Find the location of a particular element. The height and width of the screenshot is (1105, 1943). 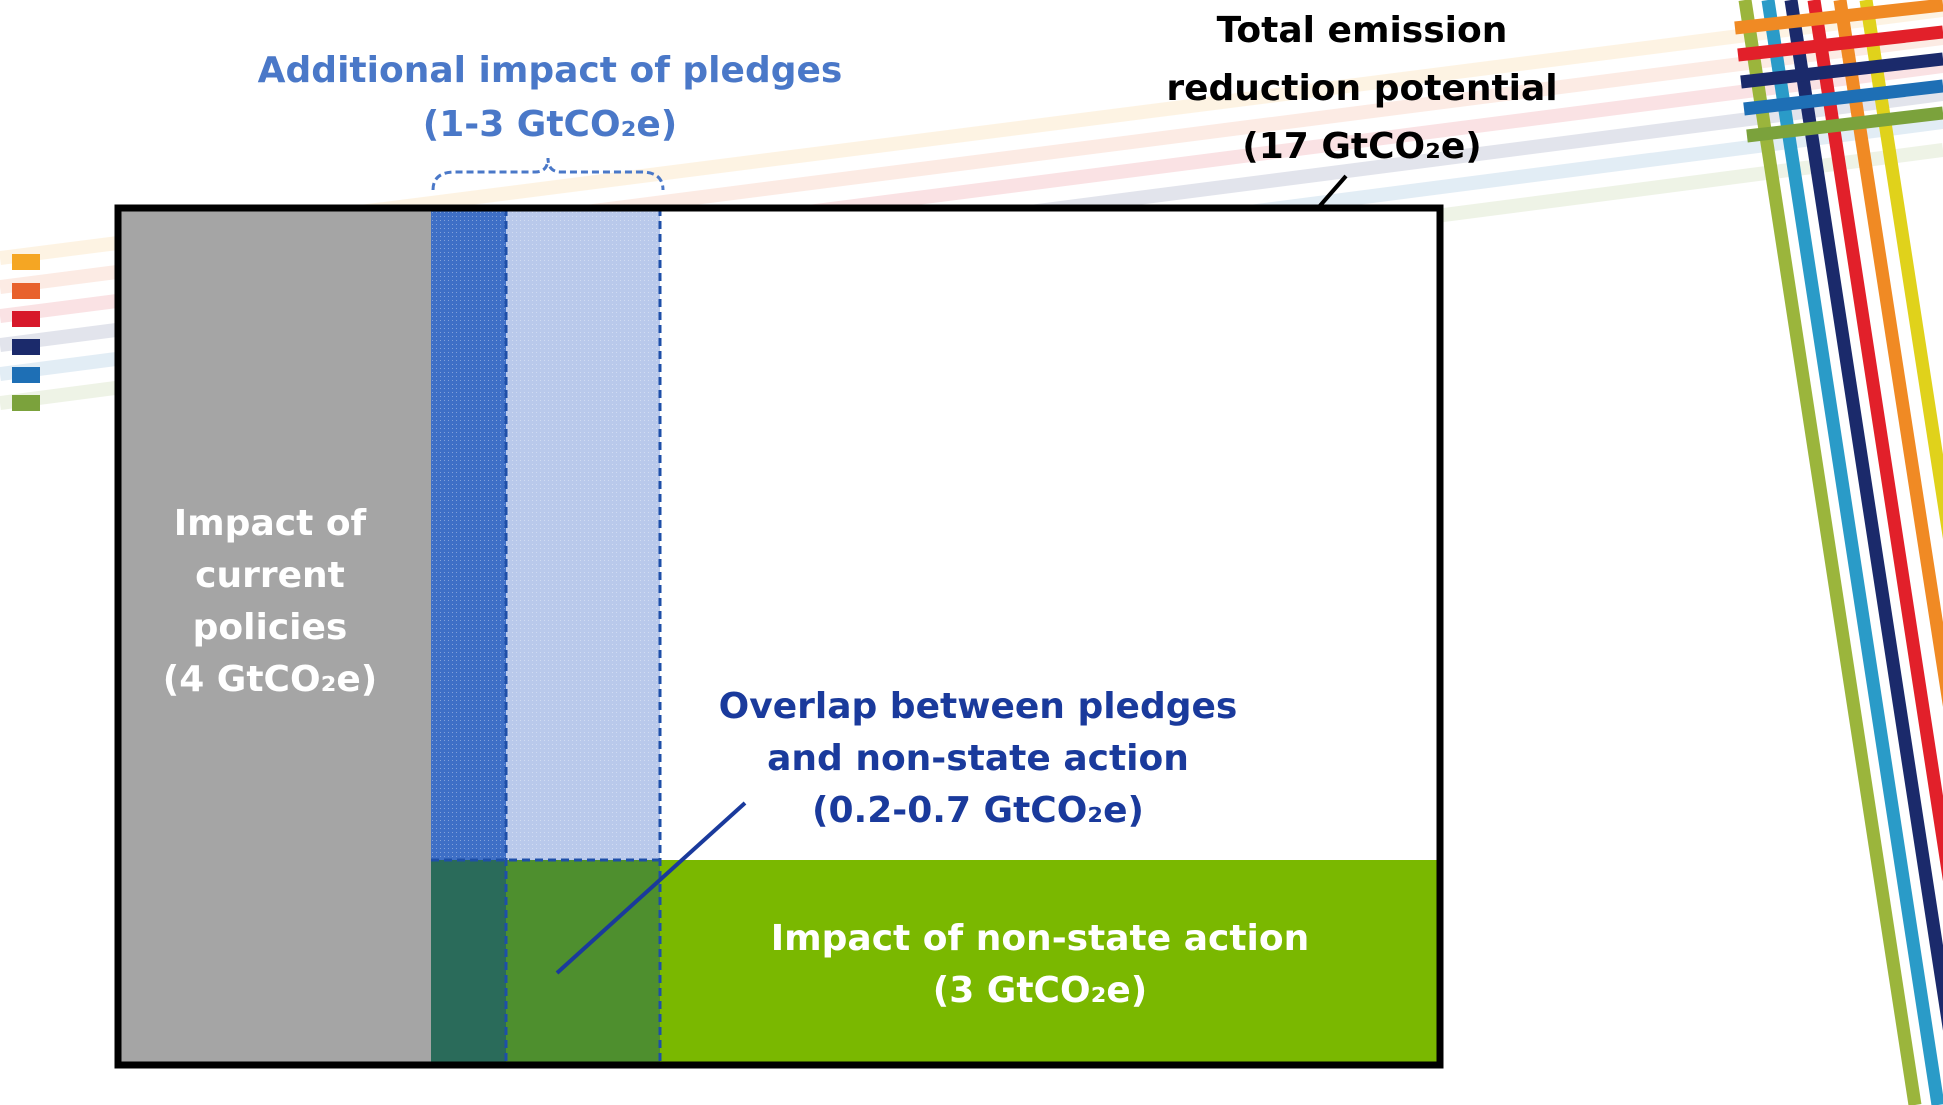

non-state-label: Impact of non-state action (3 GtCO₂e) is located at coordinates (1040, 964).